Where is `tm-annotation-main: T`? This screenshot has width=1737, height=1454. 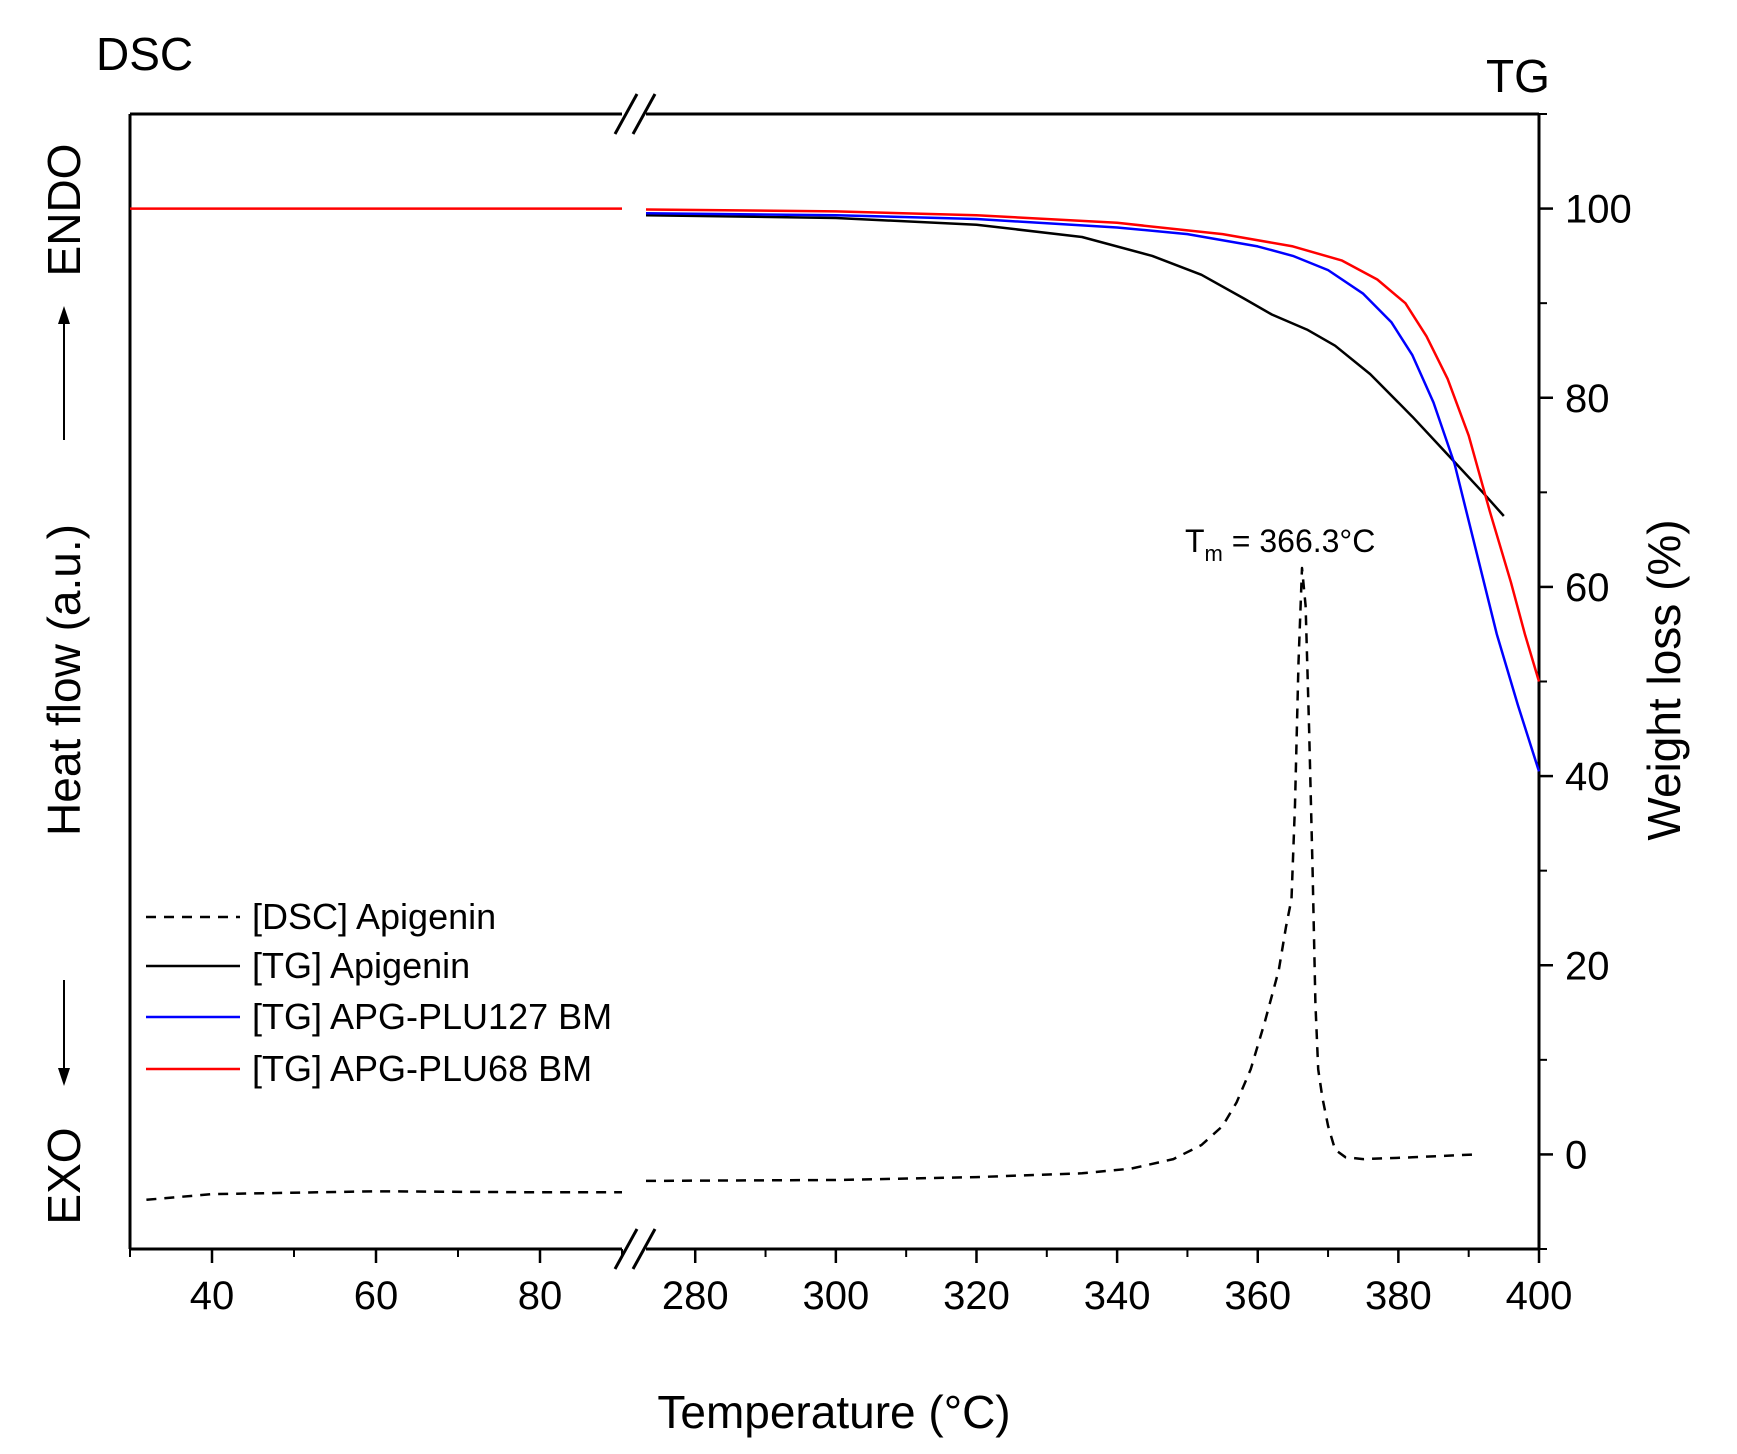 tm-annotation-main: T is located at coordinates (1195, 541).